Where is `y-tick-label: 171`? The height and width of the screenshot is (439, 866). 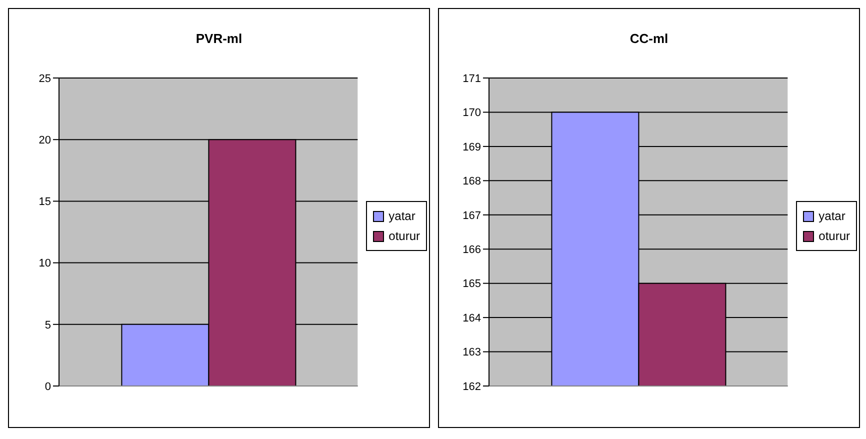 y-tick-label: 171 is located at coordinates (471, 78).